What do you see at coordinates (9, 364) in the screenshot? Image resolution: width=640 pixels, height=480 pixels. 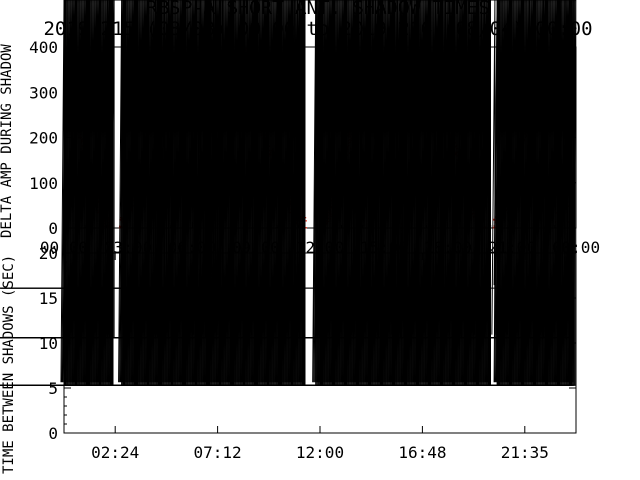 I see `bottom-y-axis-label: TIME BETWEEN SHADOWS (SEC)` at bounding box center [9, 364].